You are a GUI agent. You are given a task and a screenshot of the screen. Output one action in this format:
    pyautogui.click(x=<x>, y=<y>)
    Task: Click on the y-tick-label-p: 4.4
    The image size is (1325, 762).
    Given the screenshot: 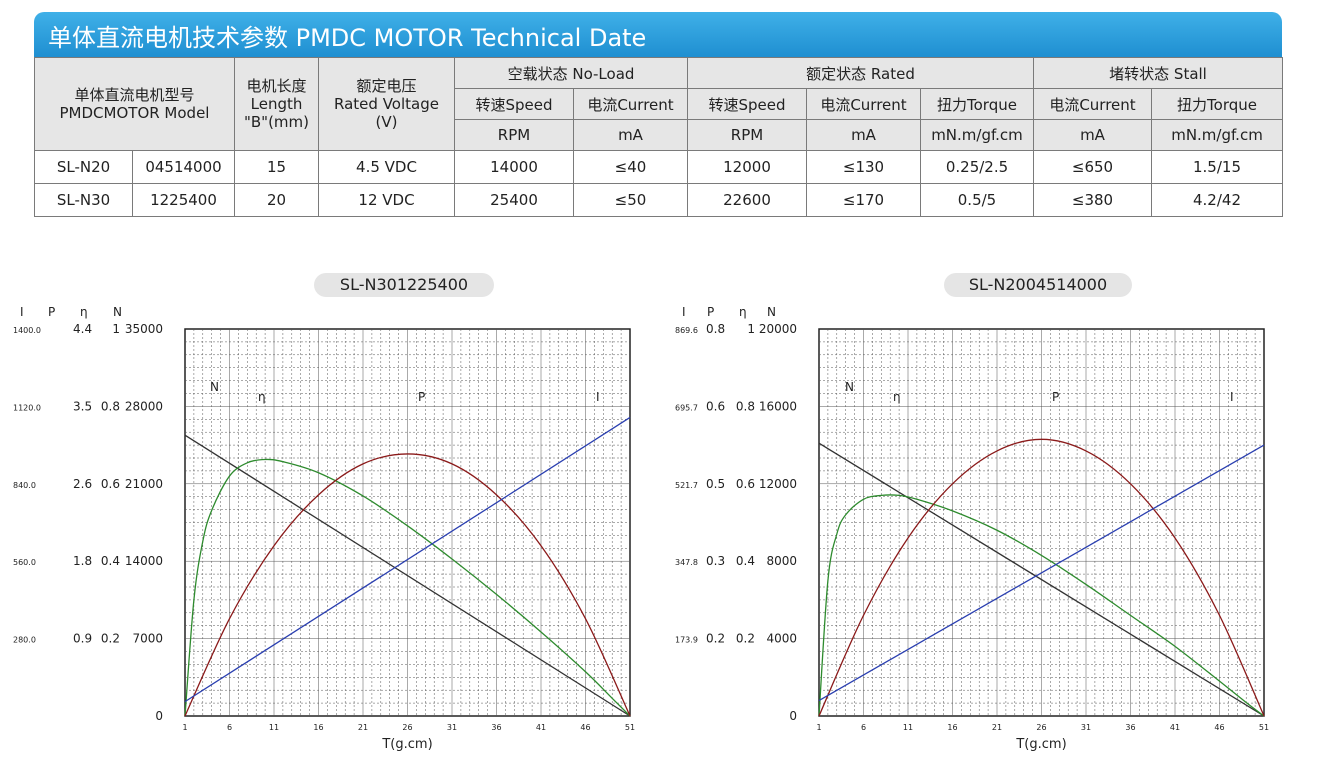 What is the action you would take?
    pyautogui.click(x=82, y=329)
    